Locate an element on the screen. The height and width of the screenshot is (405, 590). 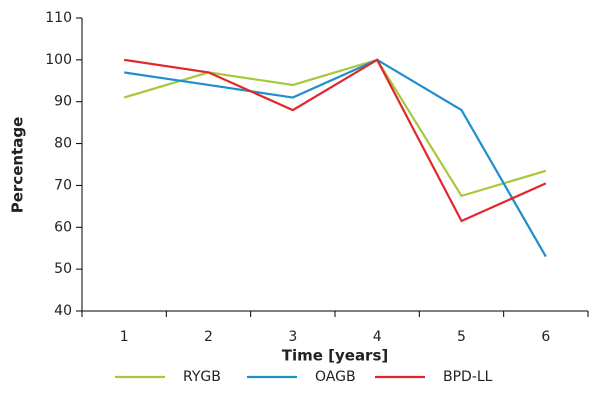
legend-label: OAGB is located at coordinates (335, 377).